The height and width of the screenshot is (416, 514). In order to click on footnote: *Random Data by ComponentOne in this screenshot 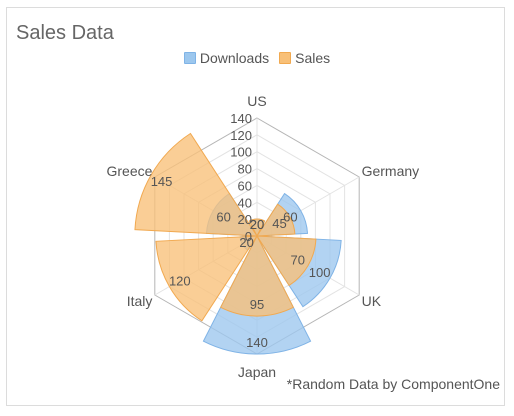, I will do `click(393, 384)`.